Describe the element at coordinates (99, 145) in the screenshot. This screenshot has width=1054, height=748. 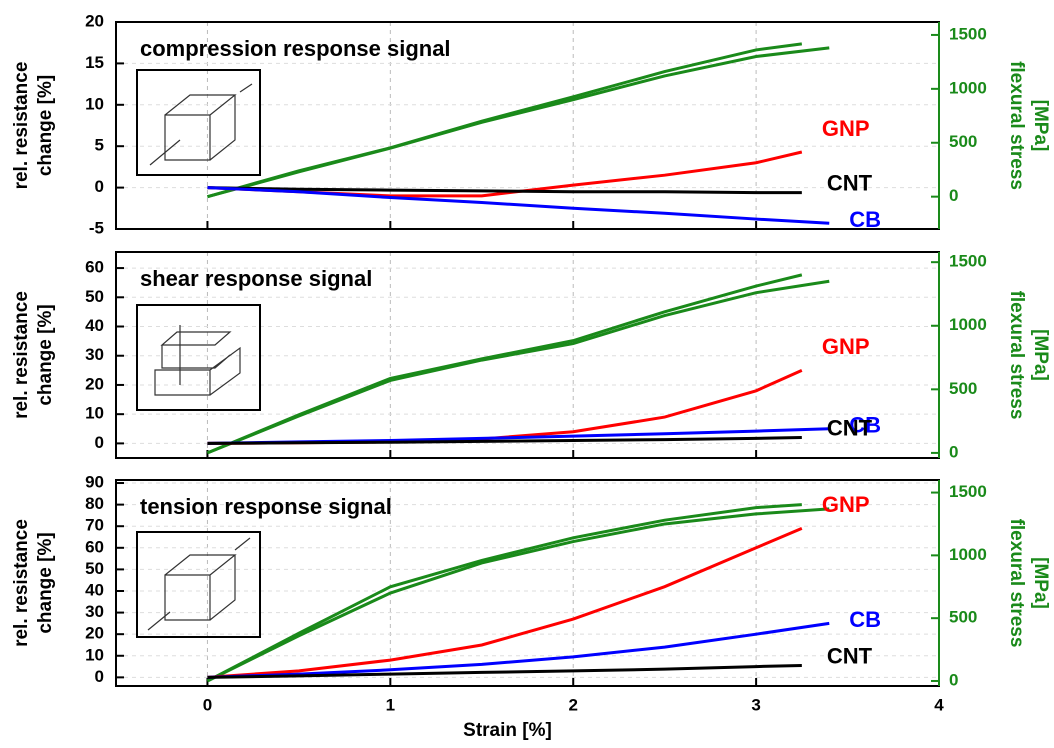
I see `y-tick-label: 5` at that location.